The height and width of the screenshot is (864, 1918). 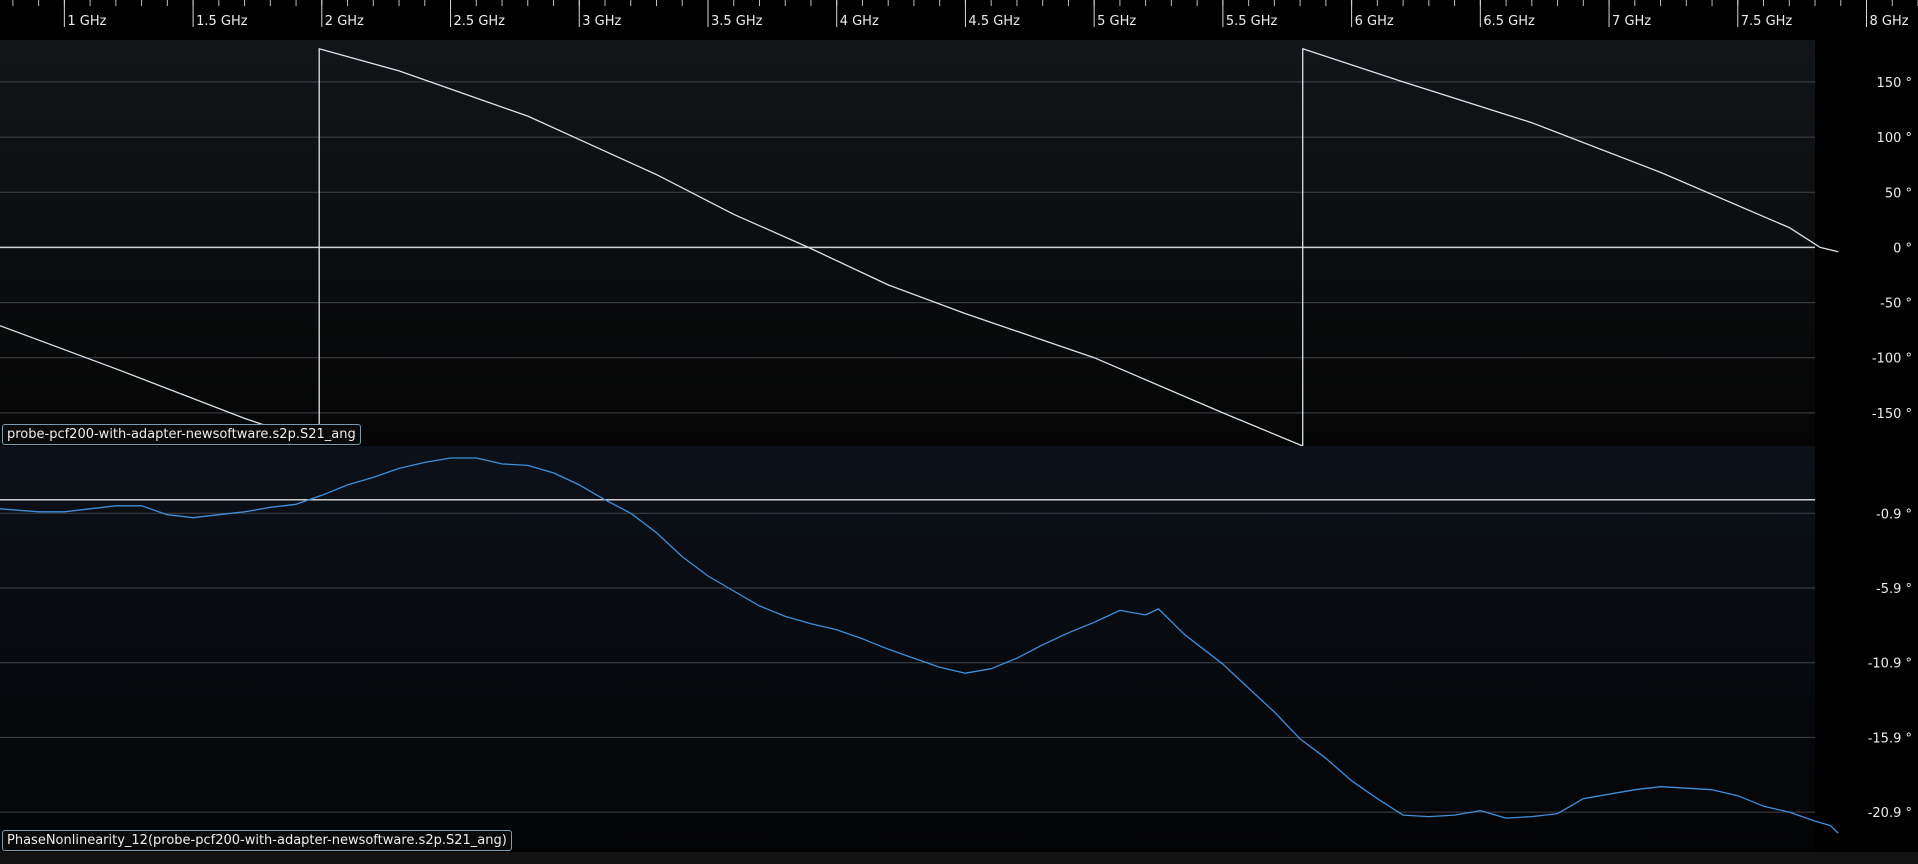 I want to click on x-tick-label: 5.5 GHz, so click(x=1252, y=21).